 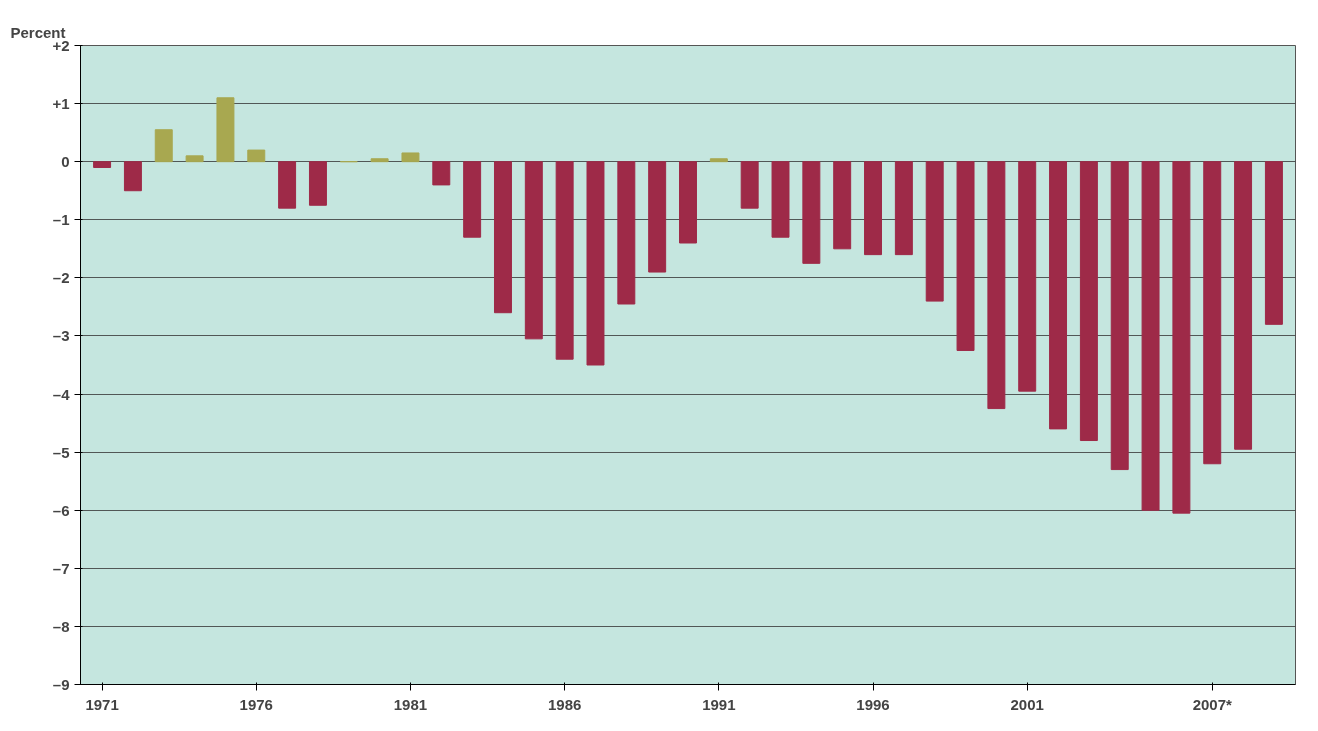 I want to click on x-tick-label: 1976, so click(x=256, y=704).